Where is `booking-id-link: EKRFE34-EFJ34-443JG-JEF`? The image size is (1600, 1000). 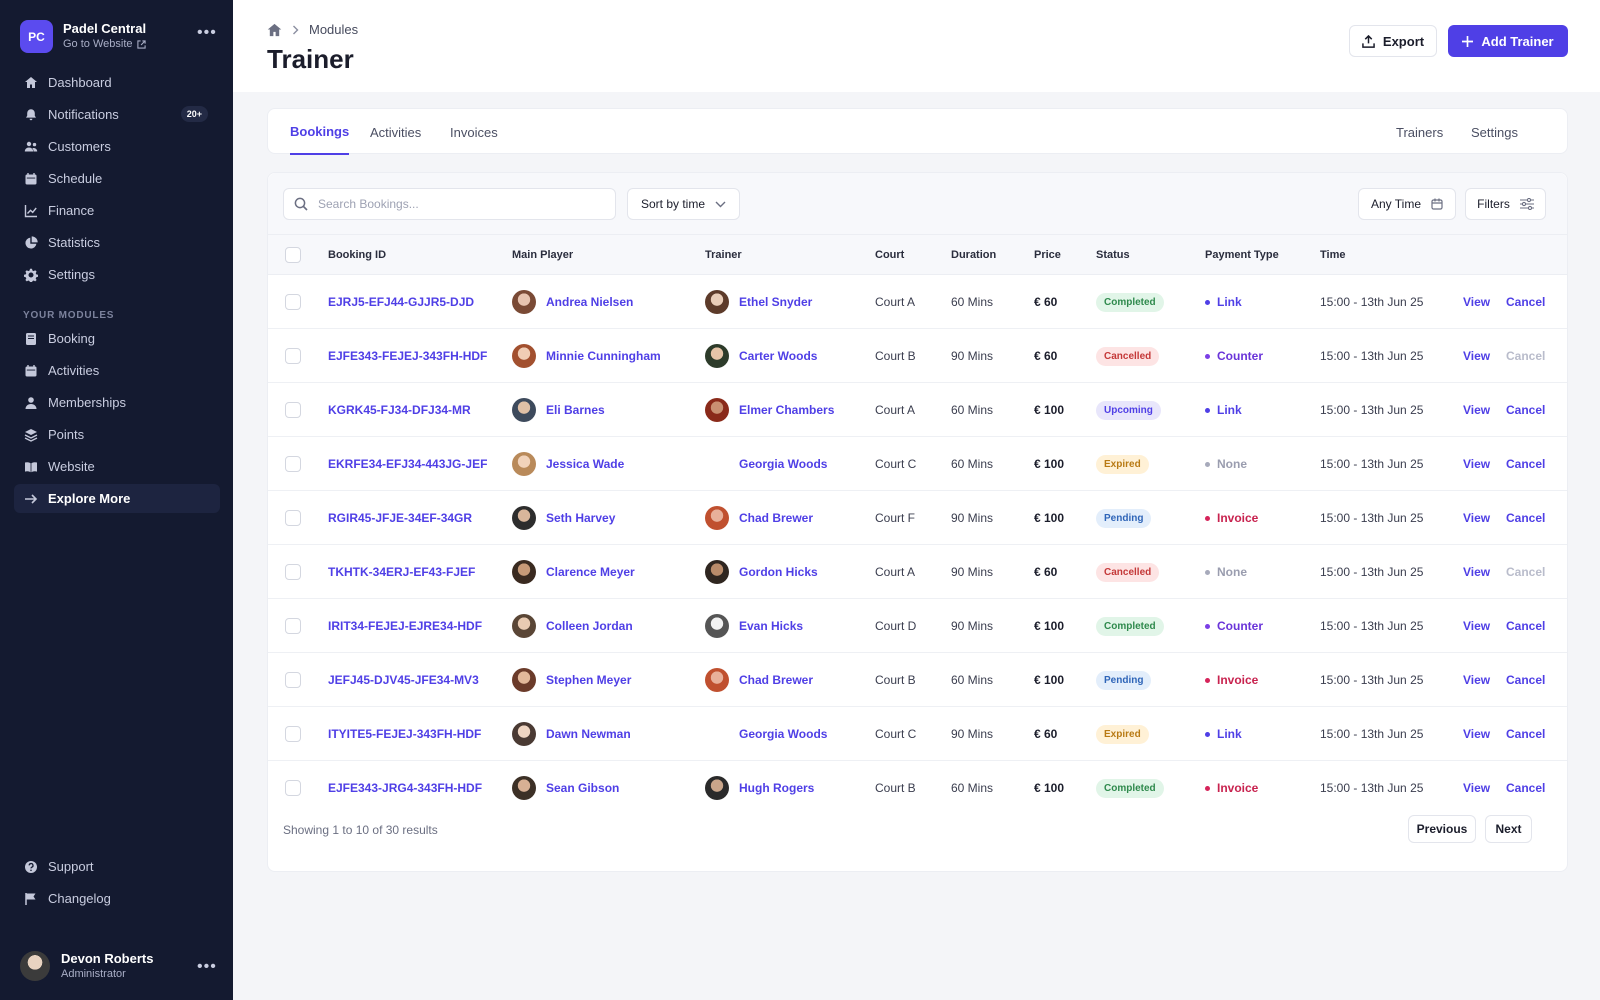
booking-id-link: EKRFE34-EFJ34-443JG-JEF is located at coordinates (408, 464).